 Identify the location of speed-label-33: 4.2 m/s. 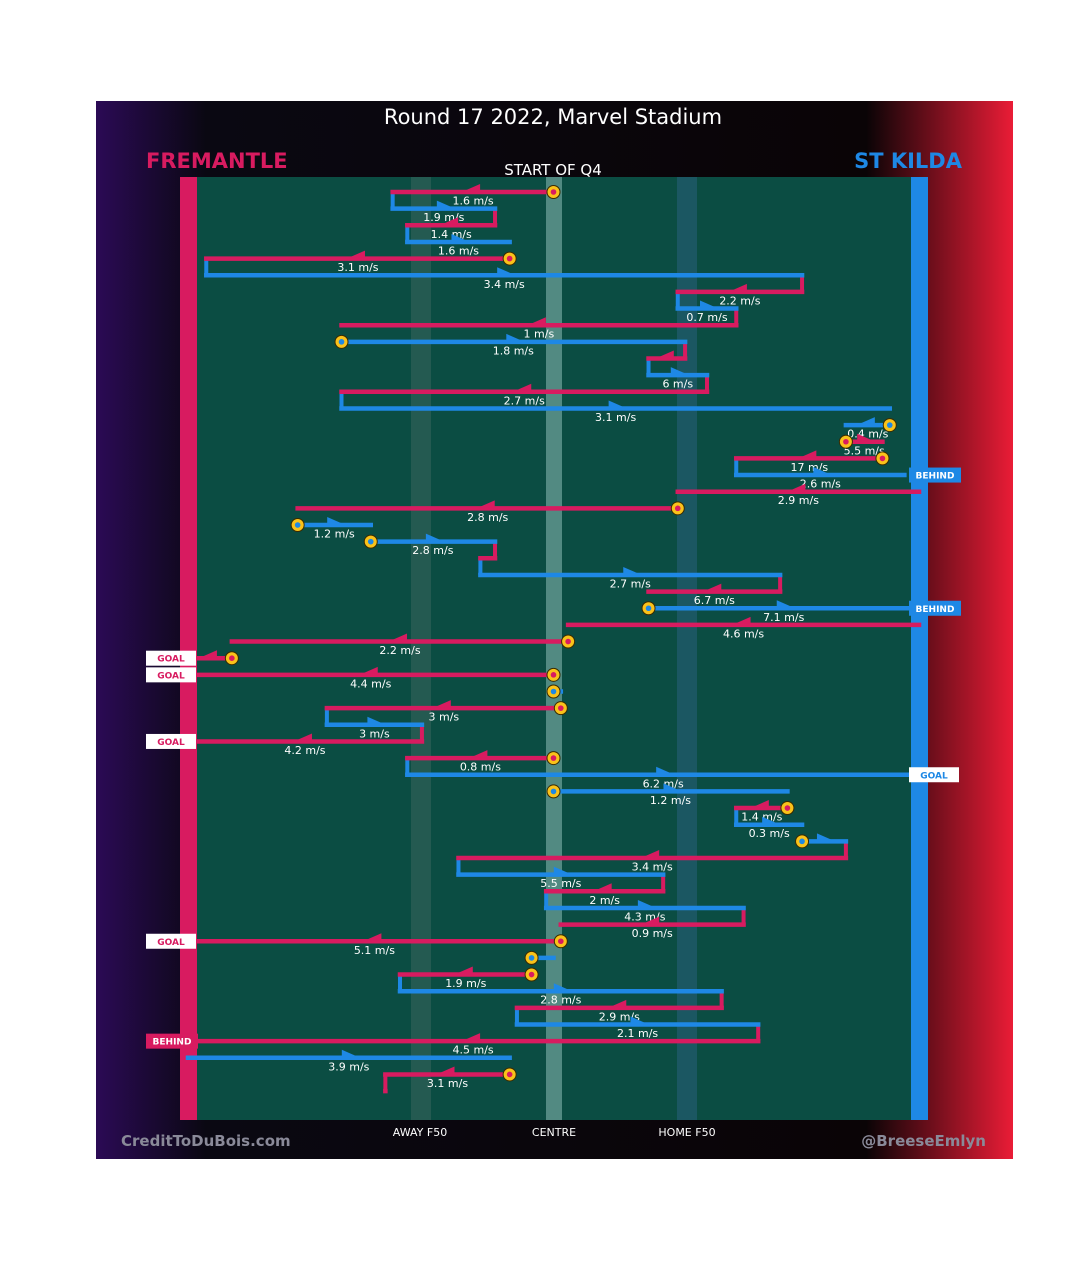
(304, 750).